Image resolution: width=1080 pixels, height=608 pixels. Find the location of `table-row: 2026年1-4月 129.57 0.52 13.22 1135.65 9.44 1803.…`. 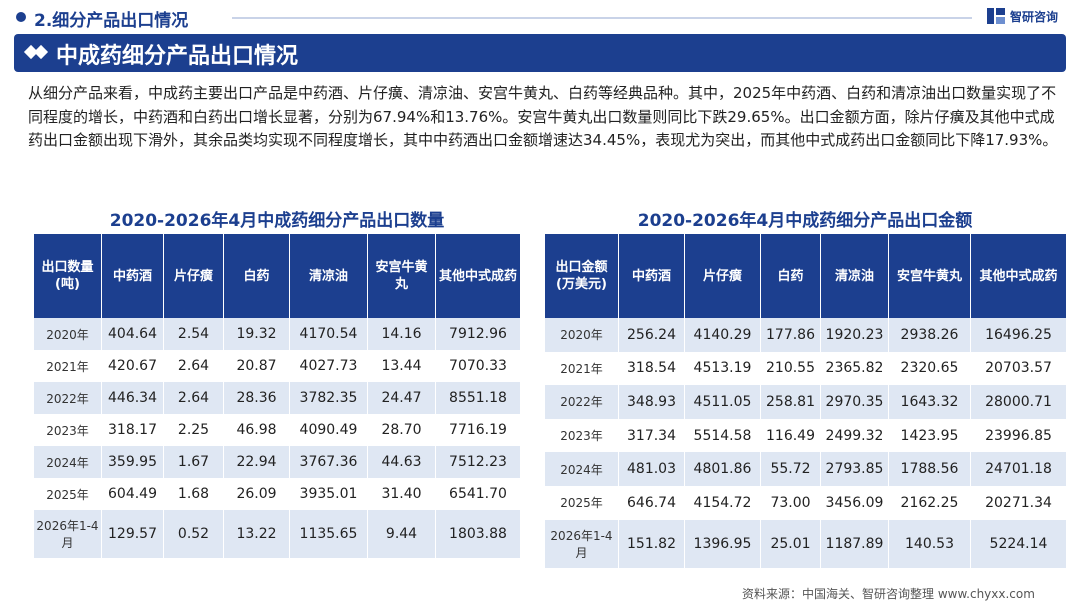

table-row: 2026年1-4月 129.57 0.52 13.22 1135.65 9.44 1803.… is located at coordinates (277, 534).